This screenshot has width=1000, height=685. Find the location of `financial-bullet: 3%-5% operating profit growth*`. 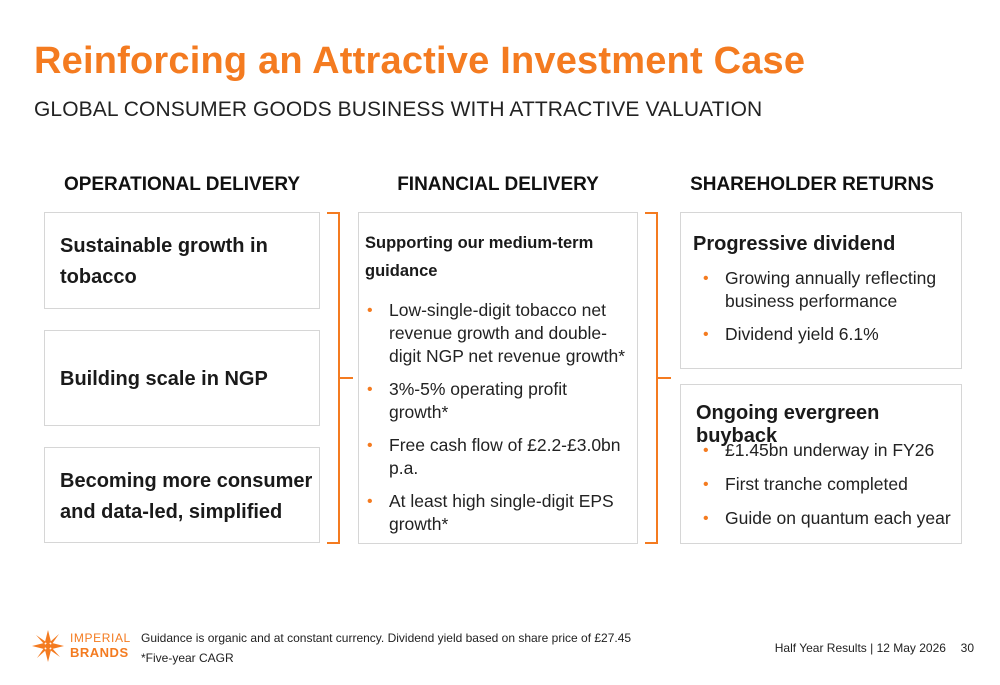

financial-bullet: 3%-5% operating profit growth* is located at coordinates (497, 401).